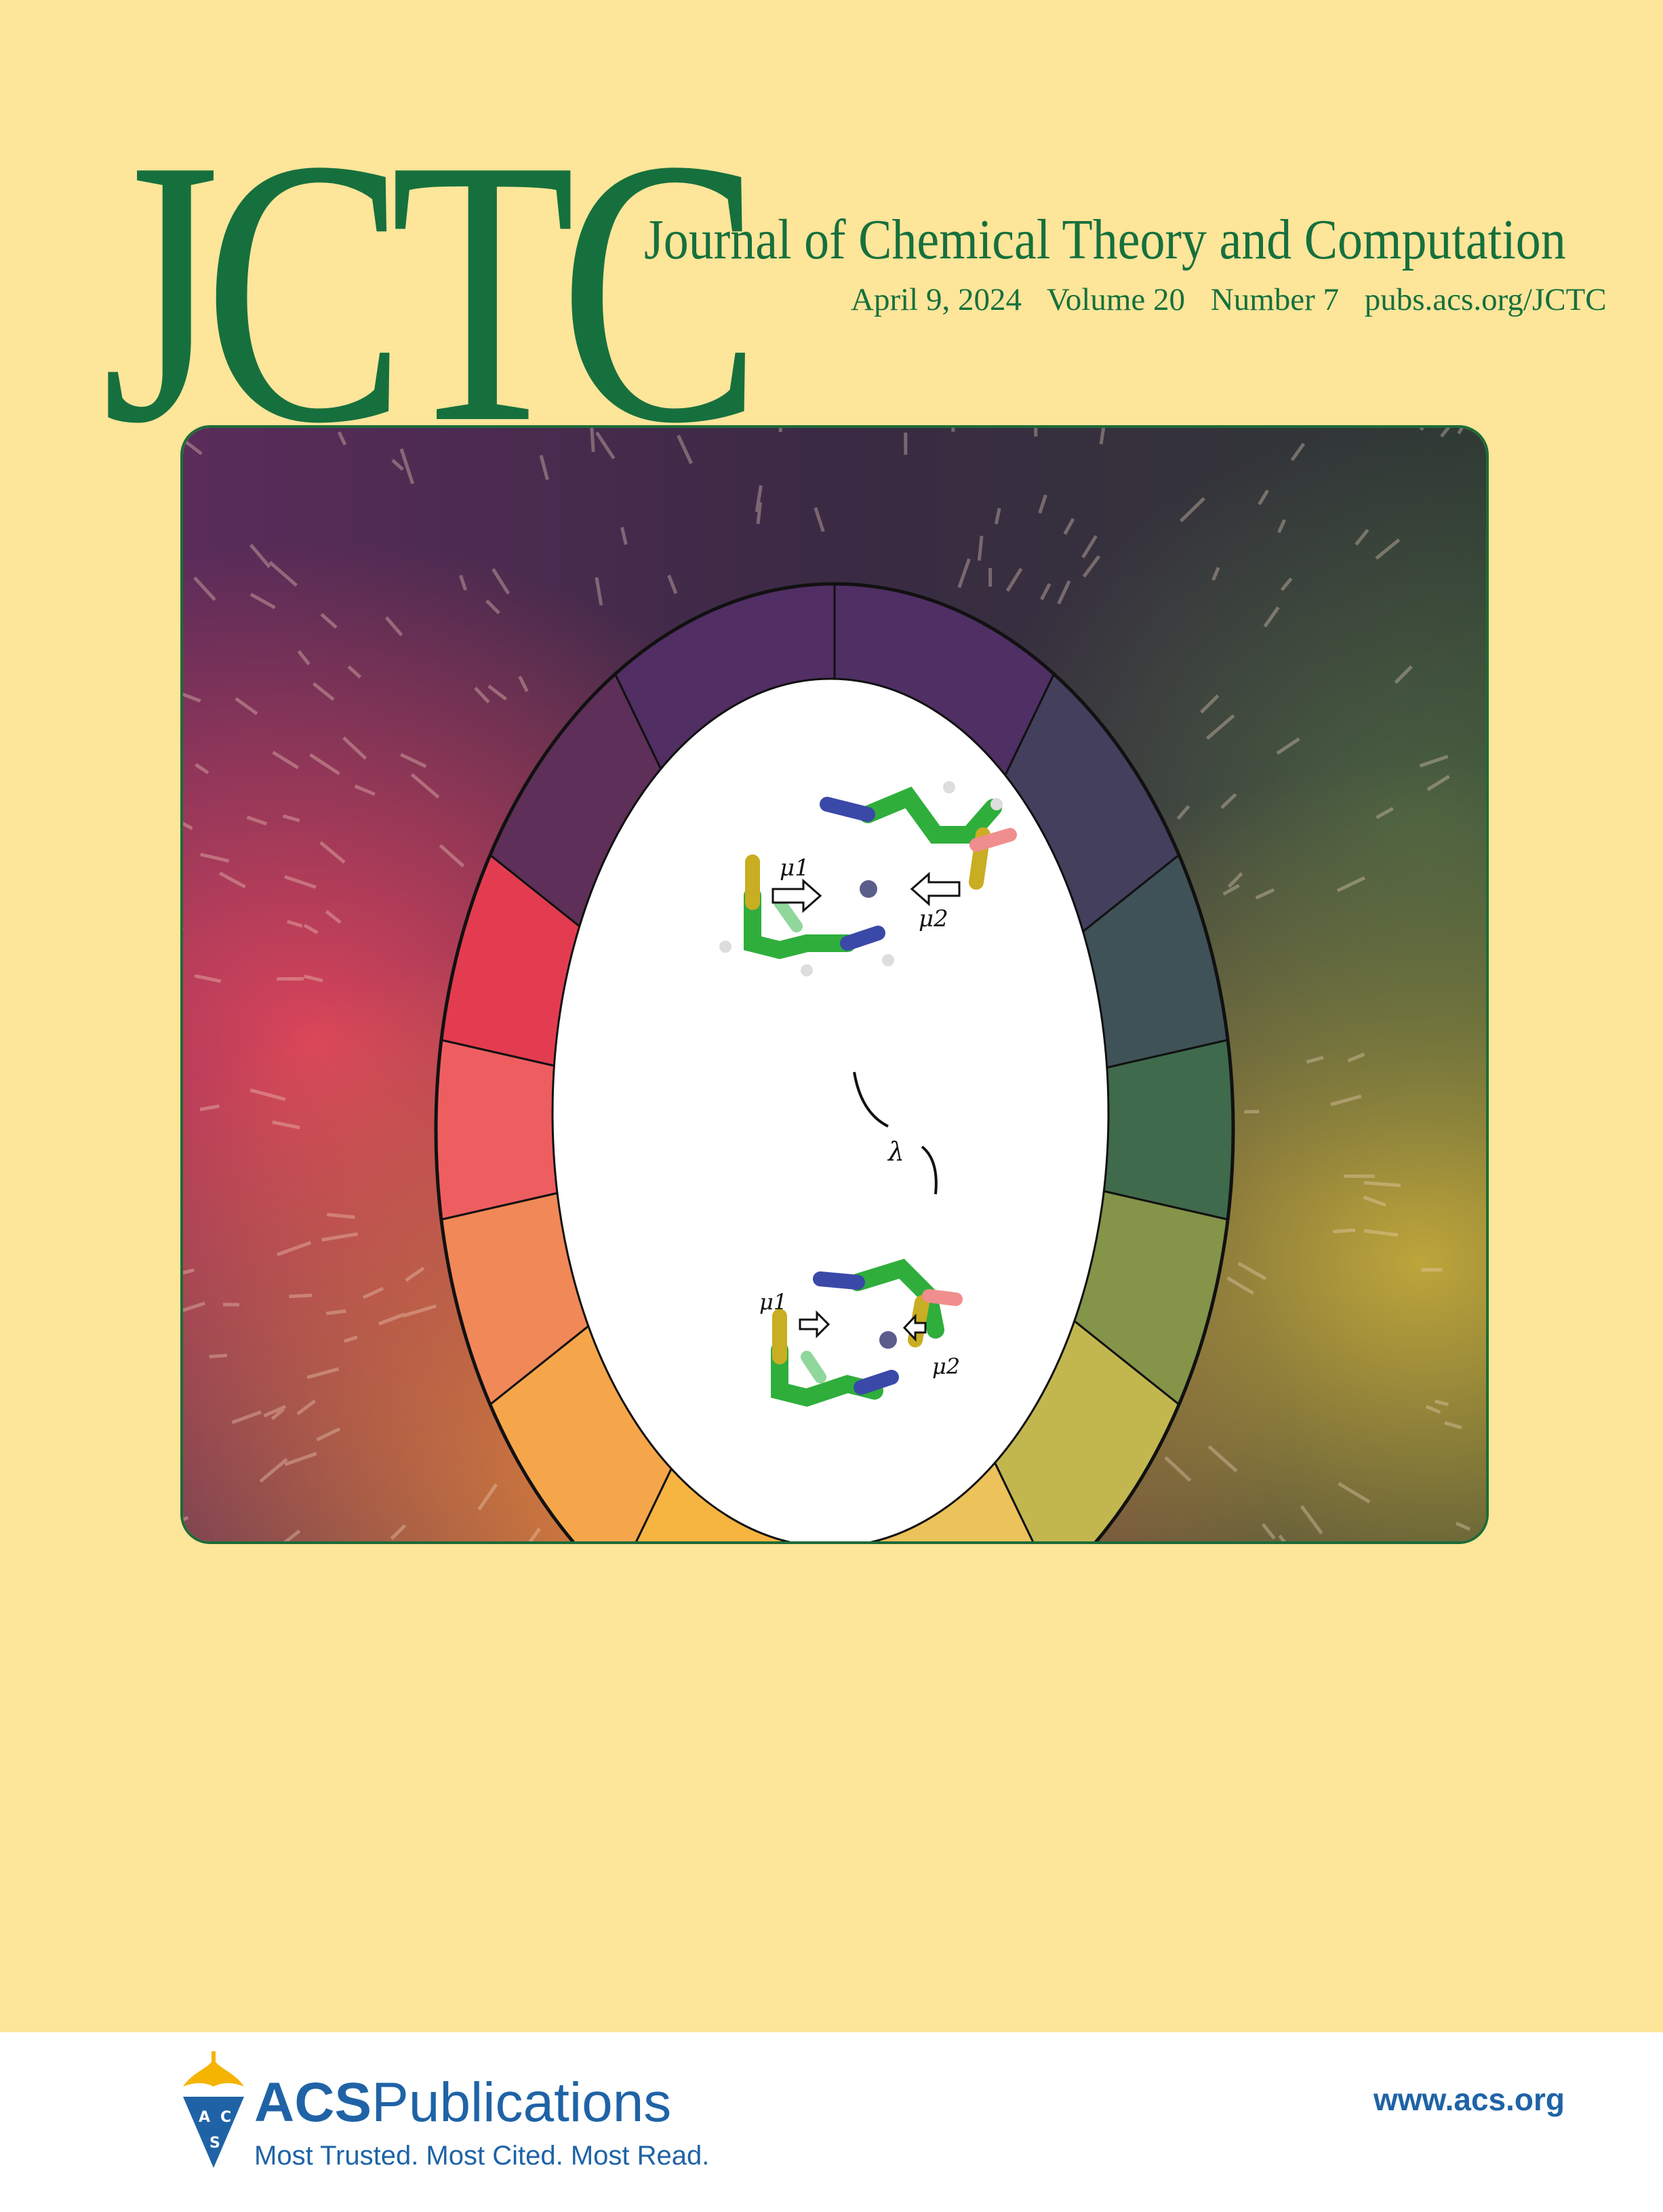  I want to click on metal-ion-top, so click(868, 889).